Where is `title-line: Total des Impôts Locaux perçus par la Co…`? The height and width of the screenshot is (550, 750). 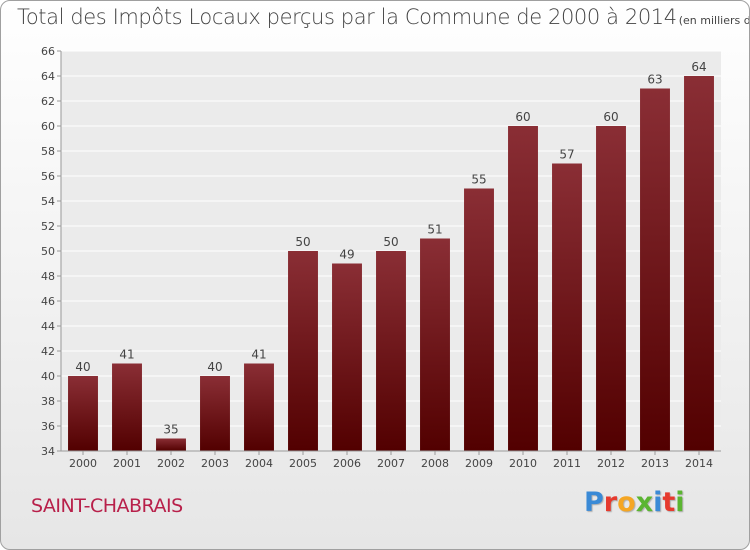 title-line: Total des Impôts Locaux perçus par la Co… is located at coordinates (383, 17).